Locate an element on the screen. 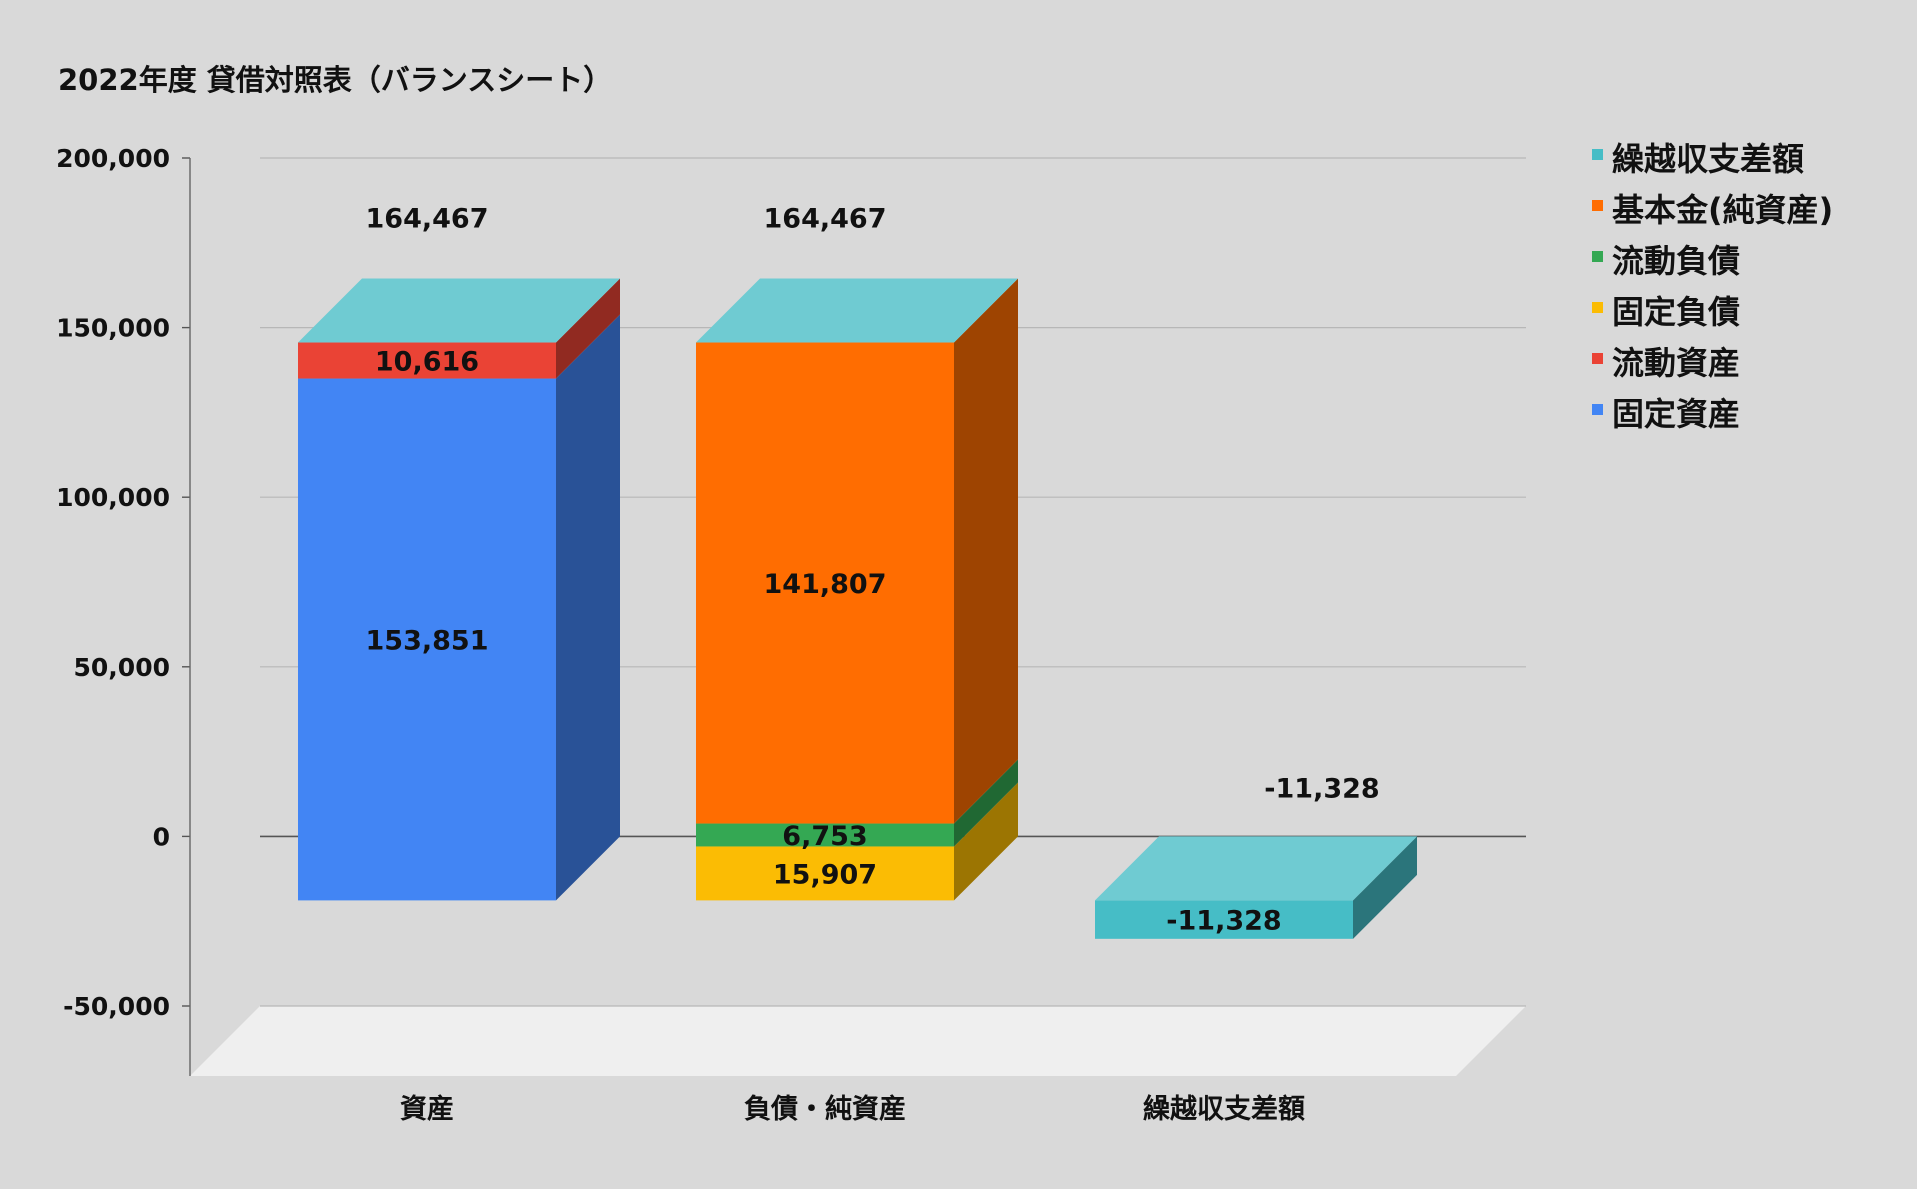  floor-layer is located at coordinates (858, 1041).